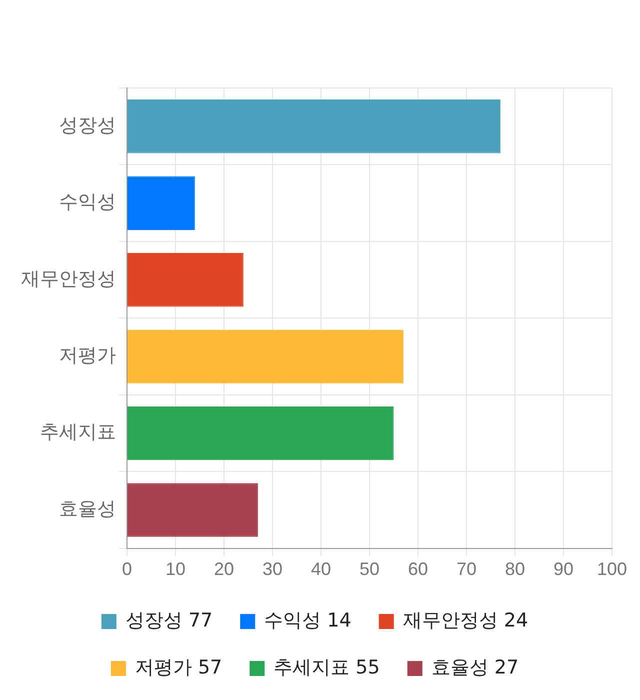  Describe the element at coordinates (127, 569) in the screenshot. I see `x-tick-label: 0` at that location.